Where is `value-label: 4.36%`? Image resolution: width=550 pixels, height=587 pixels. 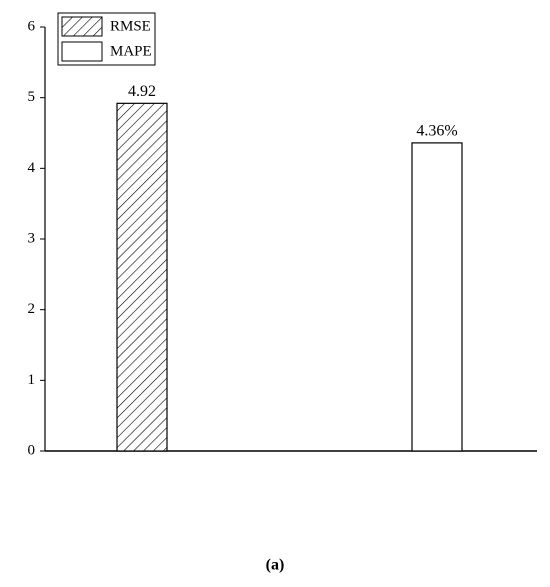
value-label: 4.36% is located at coordinates (436, 131).